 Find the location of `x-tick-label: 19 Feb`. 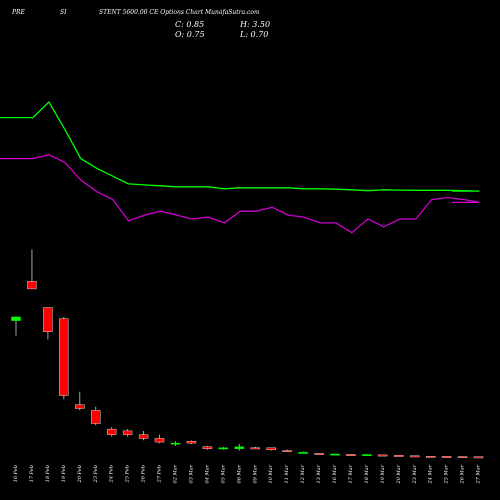

x-tick-label: 19 Feb is located at coordinates (64, 473).